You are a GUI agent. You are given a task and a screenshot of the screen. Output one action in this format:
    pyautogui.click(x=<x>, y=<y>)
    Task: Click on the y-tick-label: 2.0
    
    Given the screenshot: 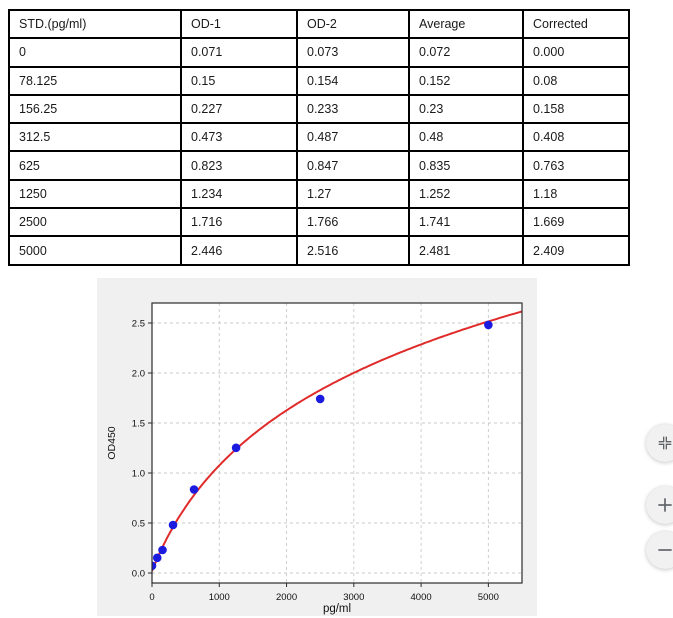 What is the action you would take?
    pyautogui.click(x=138, y=373)
    